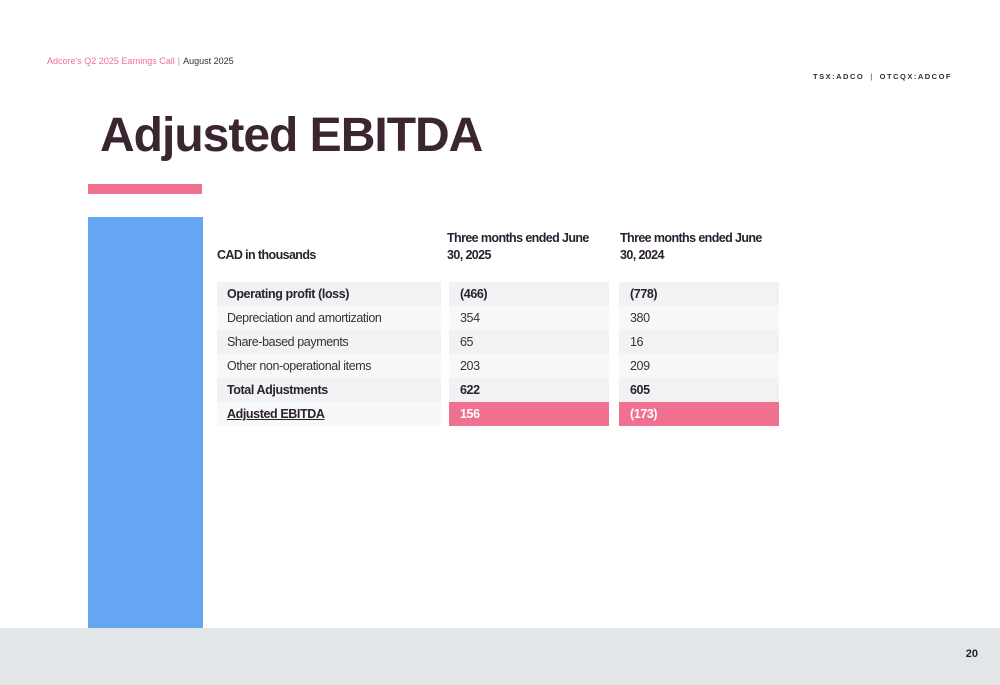 This screenshot has width=1000, height=685. Describe the element at coordinates (329, 294) in the screenshot. I see `row-label: Operating profit (loss)` at that location.